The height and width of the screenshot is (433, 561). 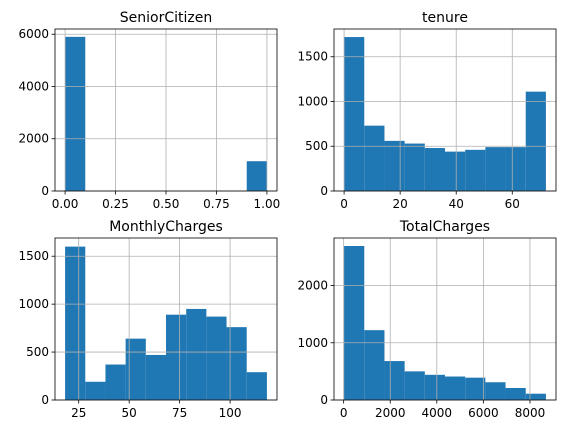 I want to click on x-tick-label: 40, so click(x=456, y=204).